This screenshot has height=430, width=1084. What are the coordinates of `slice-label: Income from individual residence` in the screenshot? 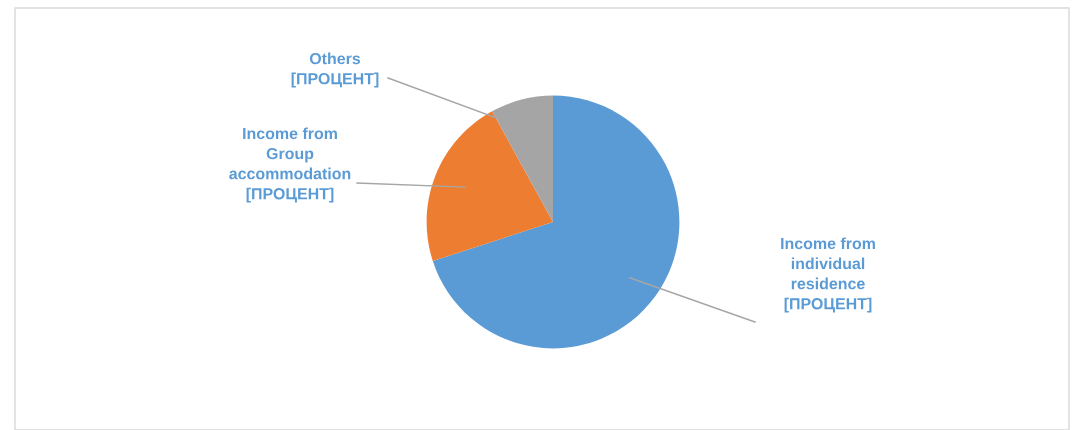 It's located at (828, 263).